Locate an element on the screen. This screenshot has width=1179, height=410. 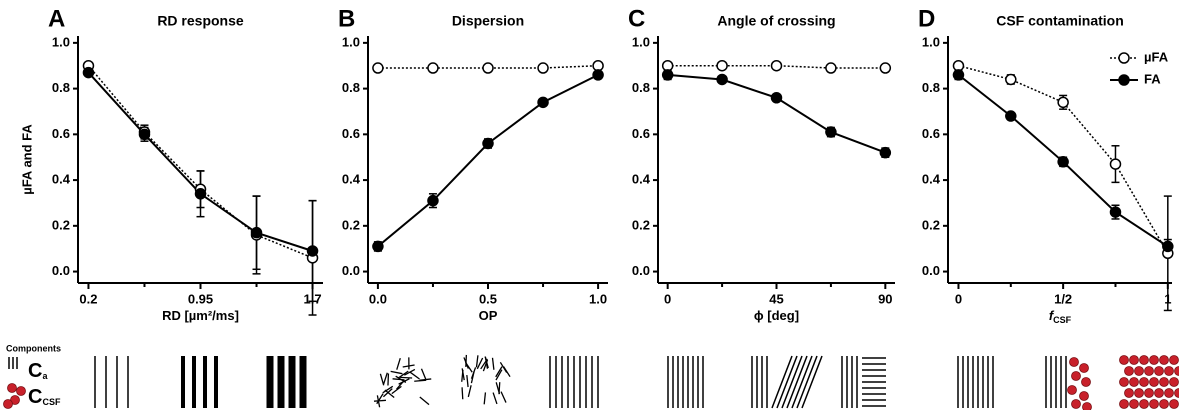
schematic-sub: CSF is located at coordinates (51, 402).